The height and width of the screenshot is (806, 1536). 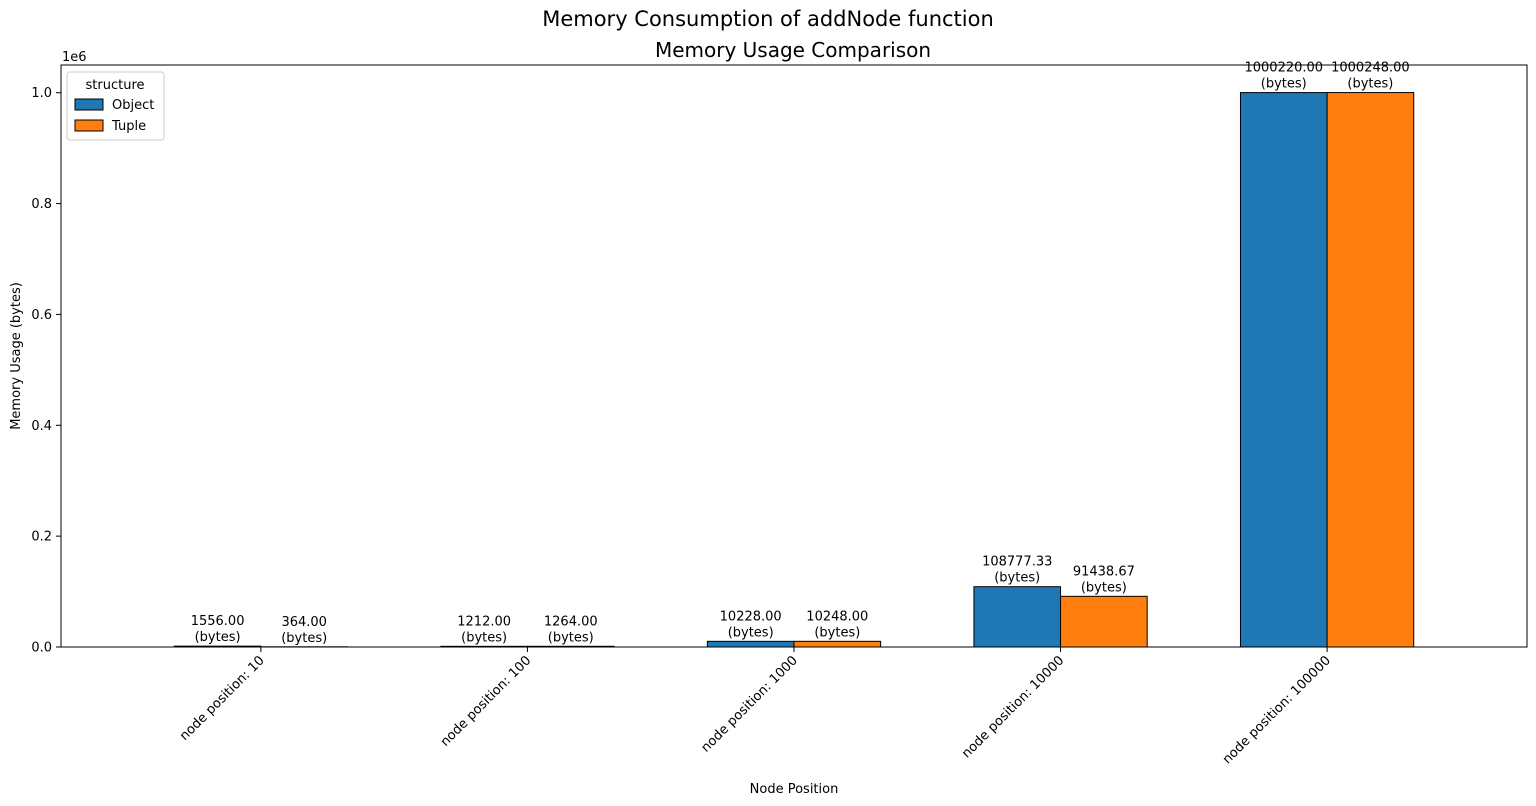 What do you see at coordinates (1013, 707) in the screenshot?
I see `x-tick-label-3: node position: 10000` at bounding box center [1013, 707].